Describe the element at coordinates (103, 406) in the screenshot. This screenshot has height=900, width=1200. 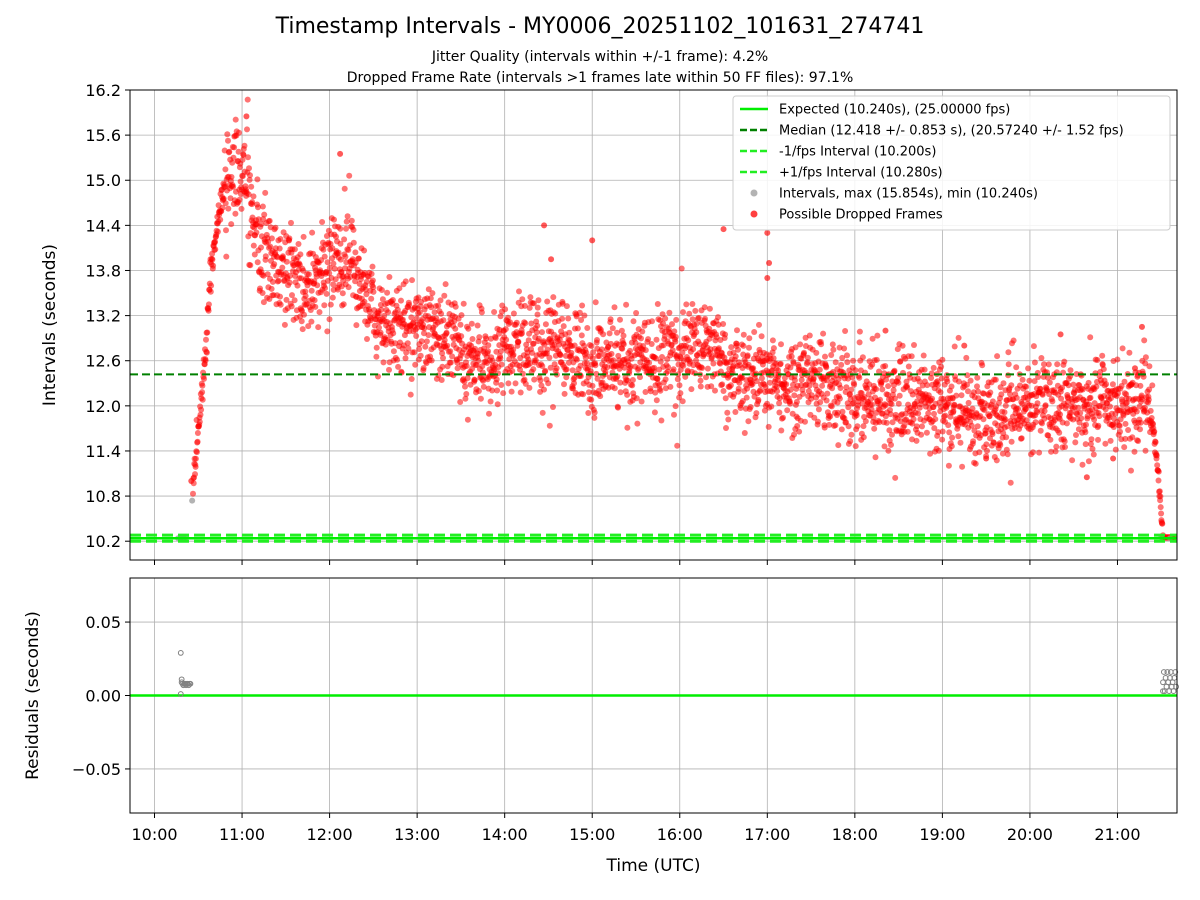
I see `y-tick-label: 12.0` at that location.